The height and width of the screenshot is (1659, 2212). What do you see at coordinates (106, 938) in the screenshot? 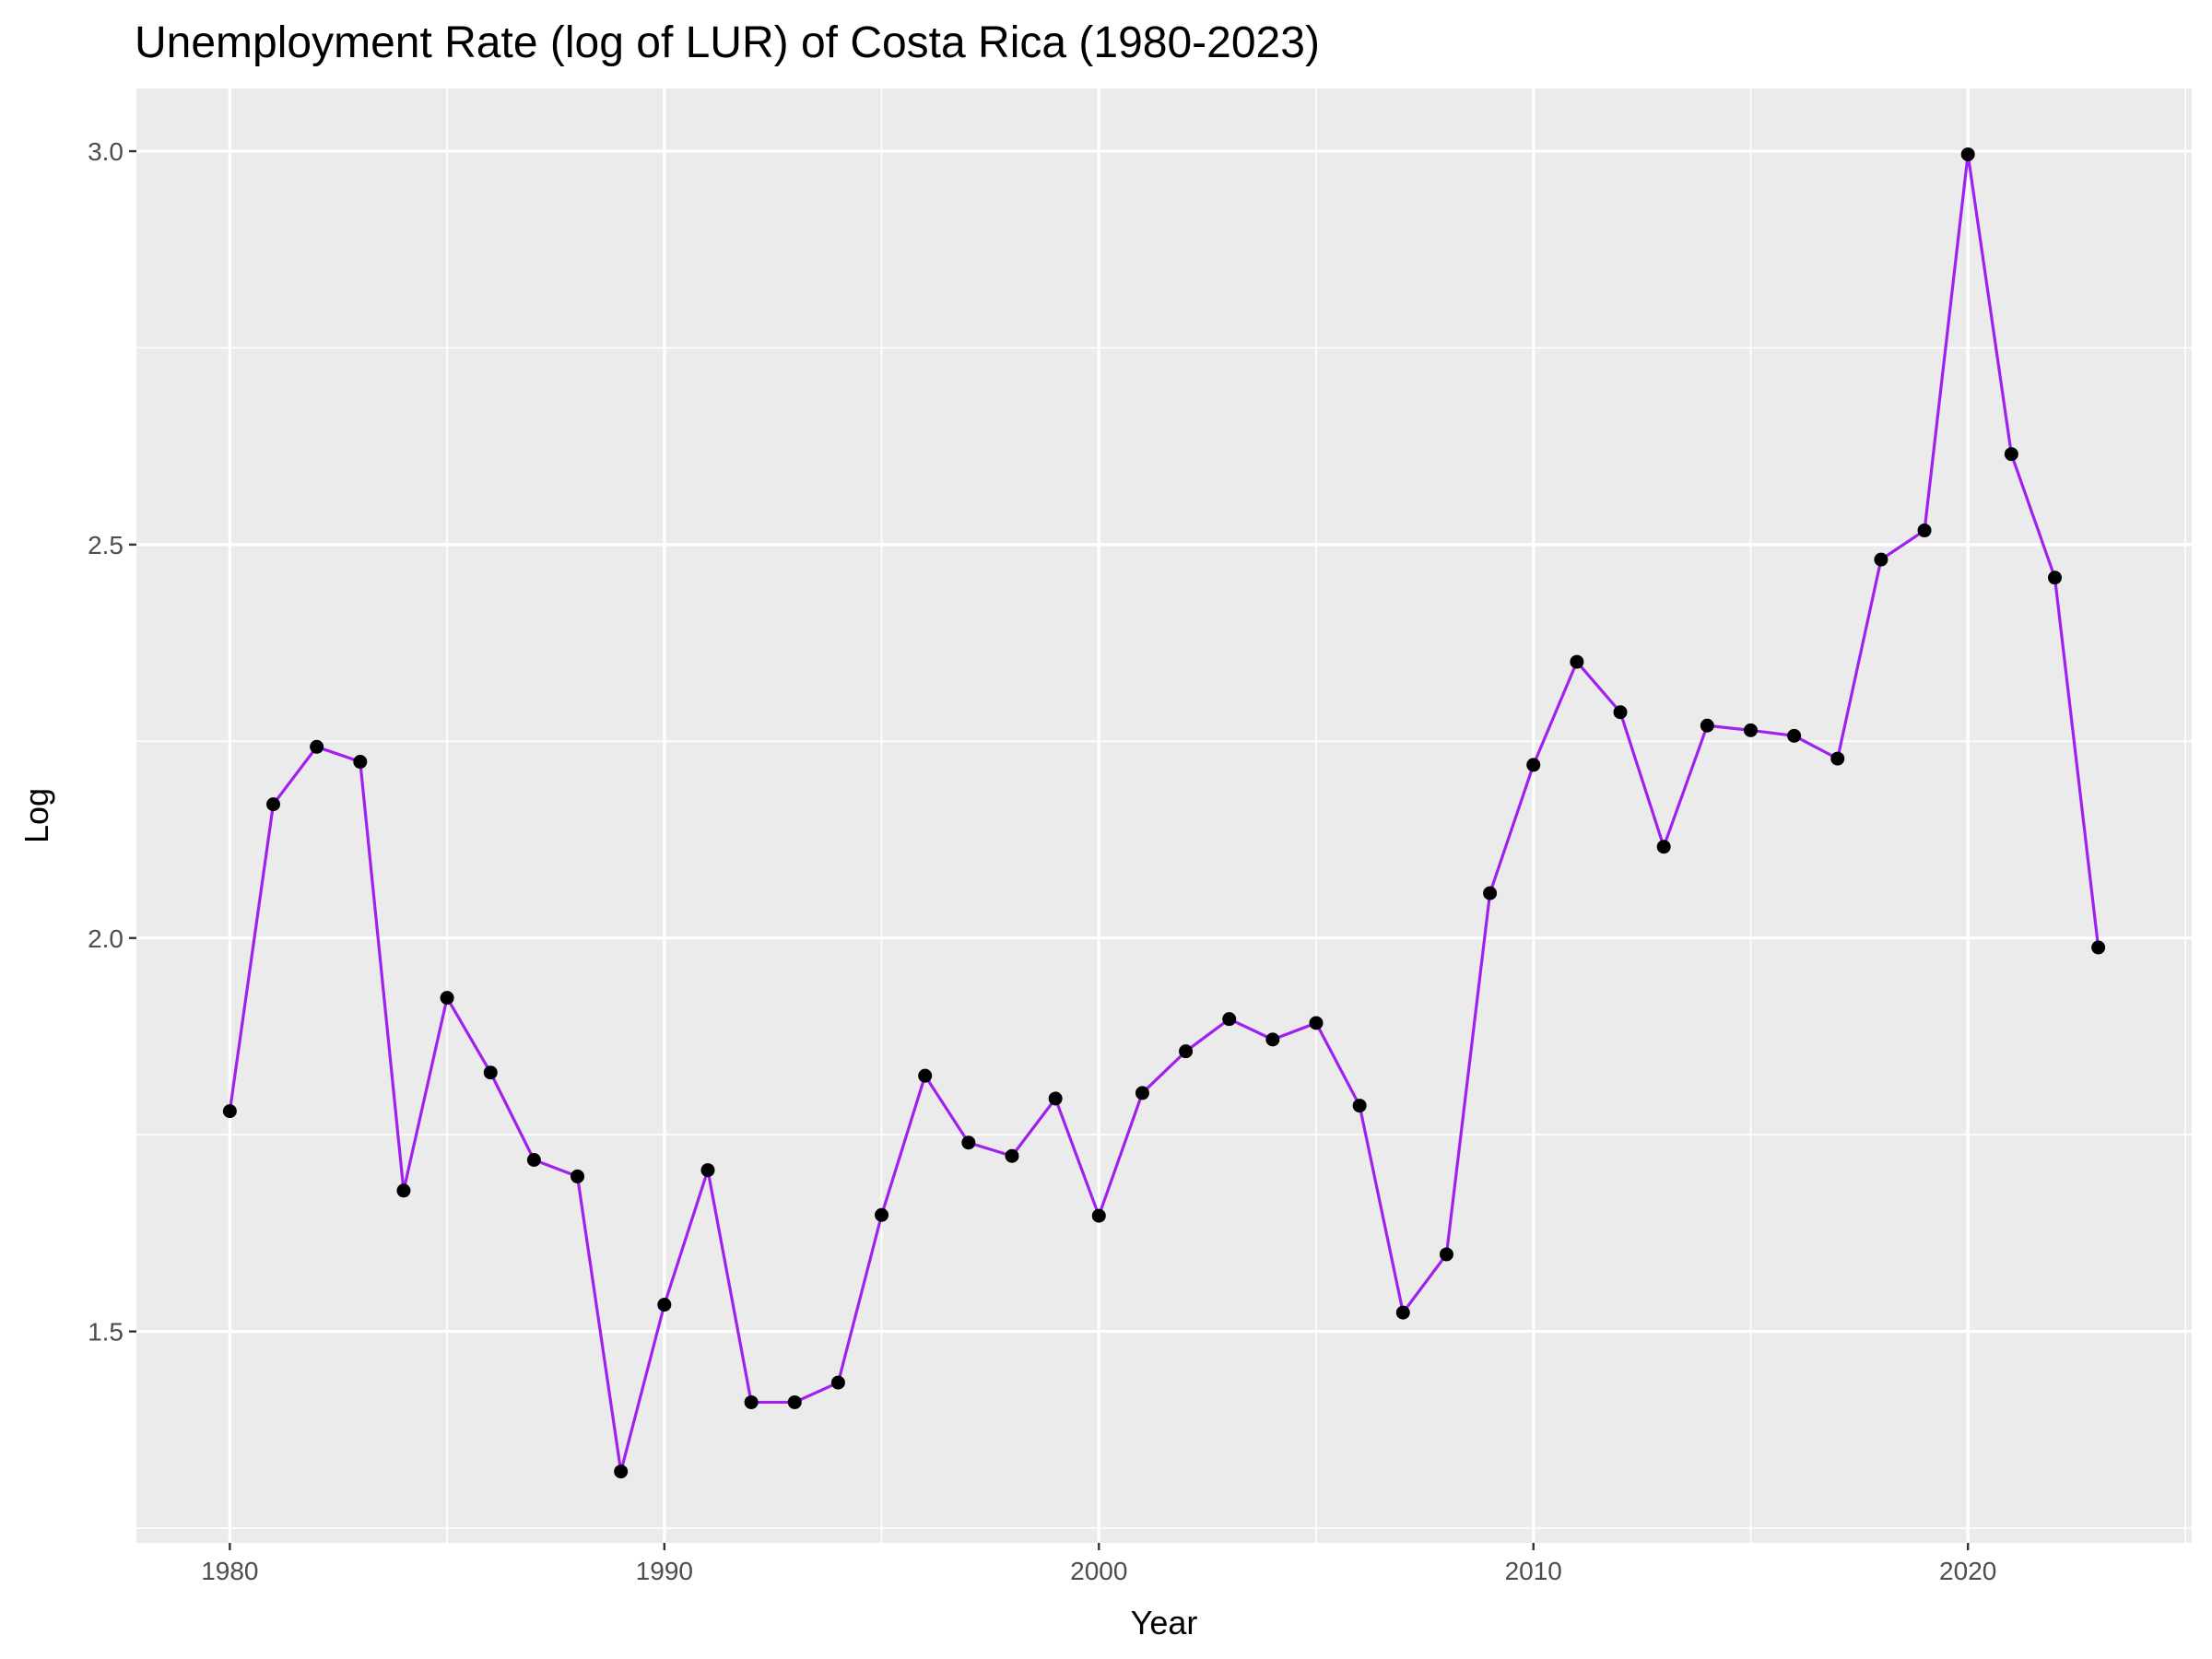
I see `y-tick-label: 2.0` at bounding box center [106, 938].